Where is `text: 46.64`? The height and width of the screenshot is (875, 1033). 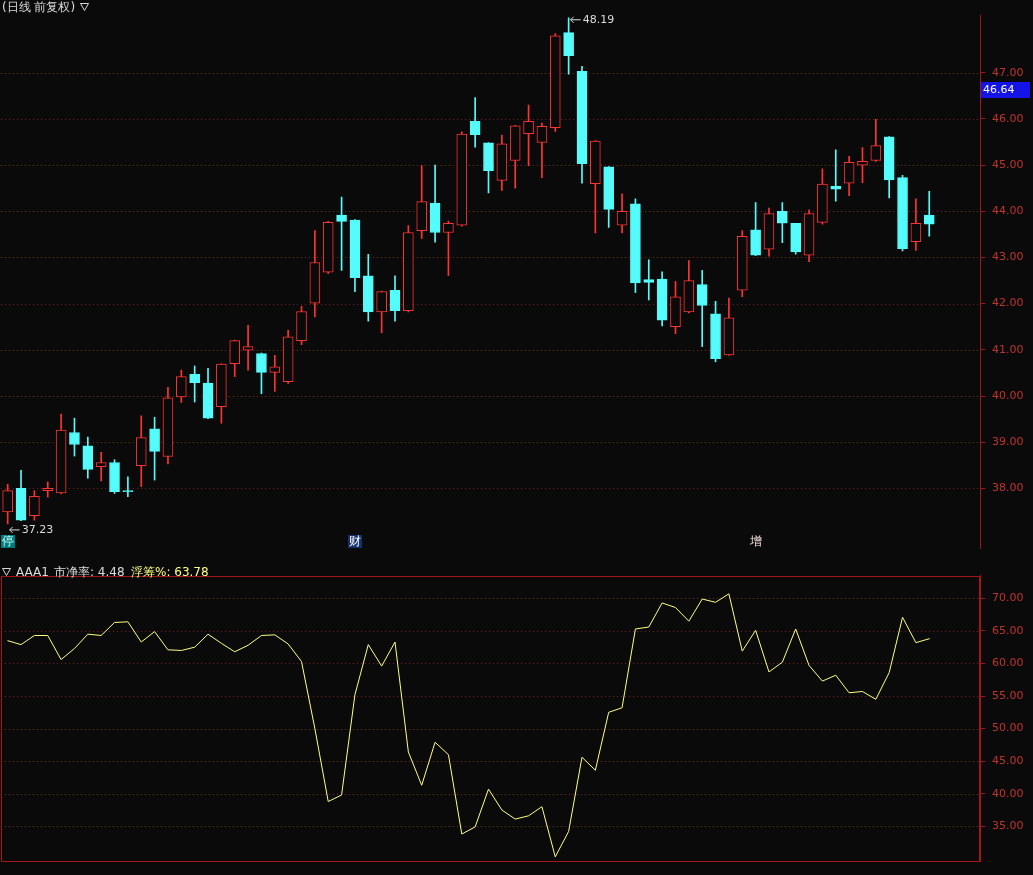 text: 46.64 is located at coordinates (999, 89).